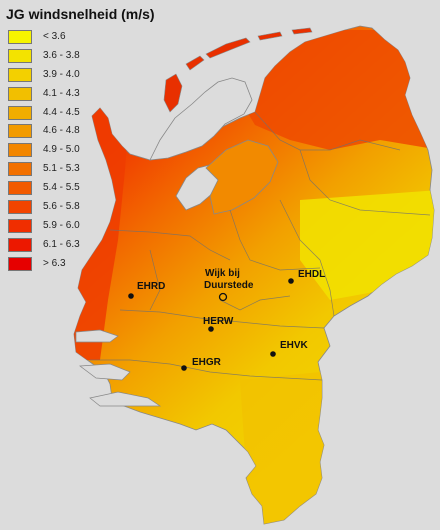  What do you see at coordinates (54, 263) in the screenshot?
I see `legend-label: > 6.3` at bounding box center [54, 263].